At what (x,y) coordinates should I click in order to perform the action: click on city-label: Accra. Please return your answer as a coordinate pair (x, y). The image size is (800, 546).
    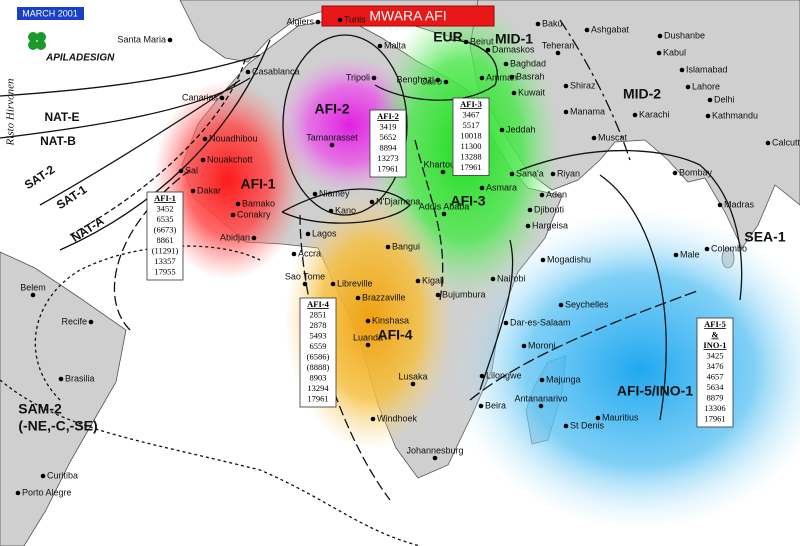
    Looking at the image, I should click on (309, 253).